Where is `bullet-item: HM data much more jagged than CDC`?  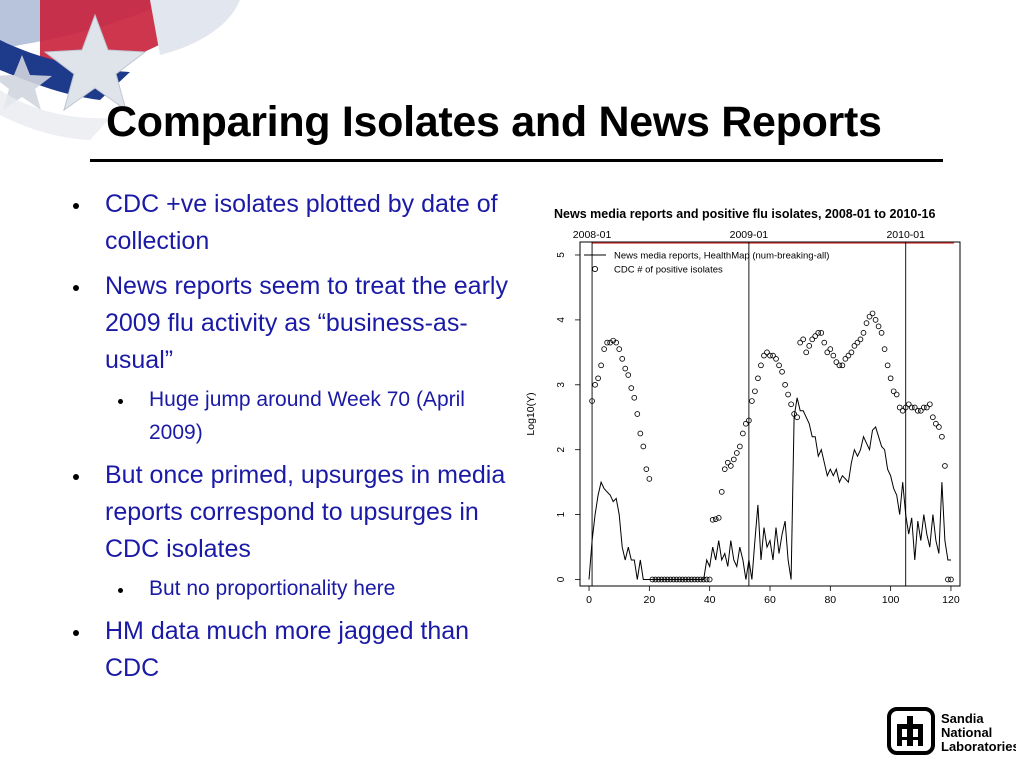
bullet-item: HM data much more jagged than CDC is located at coordinates (290, 650).